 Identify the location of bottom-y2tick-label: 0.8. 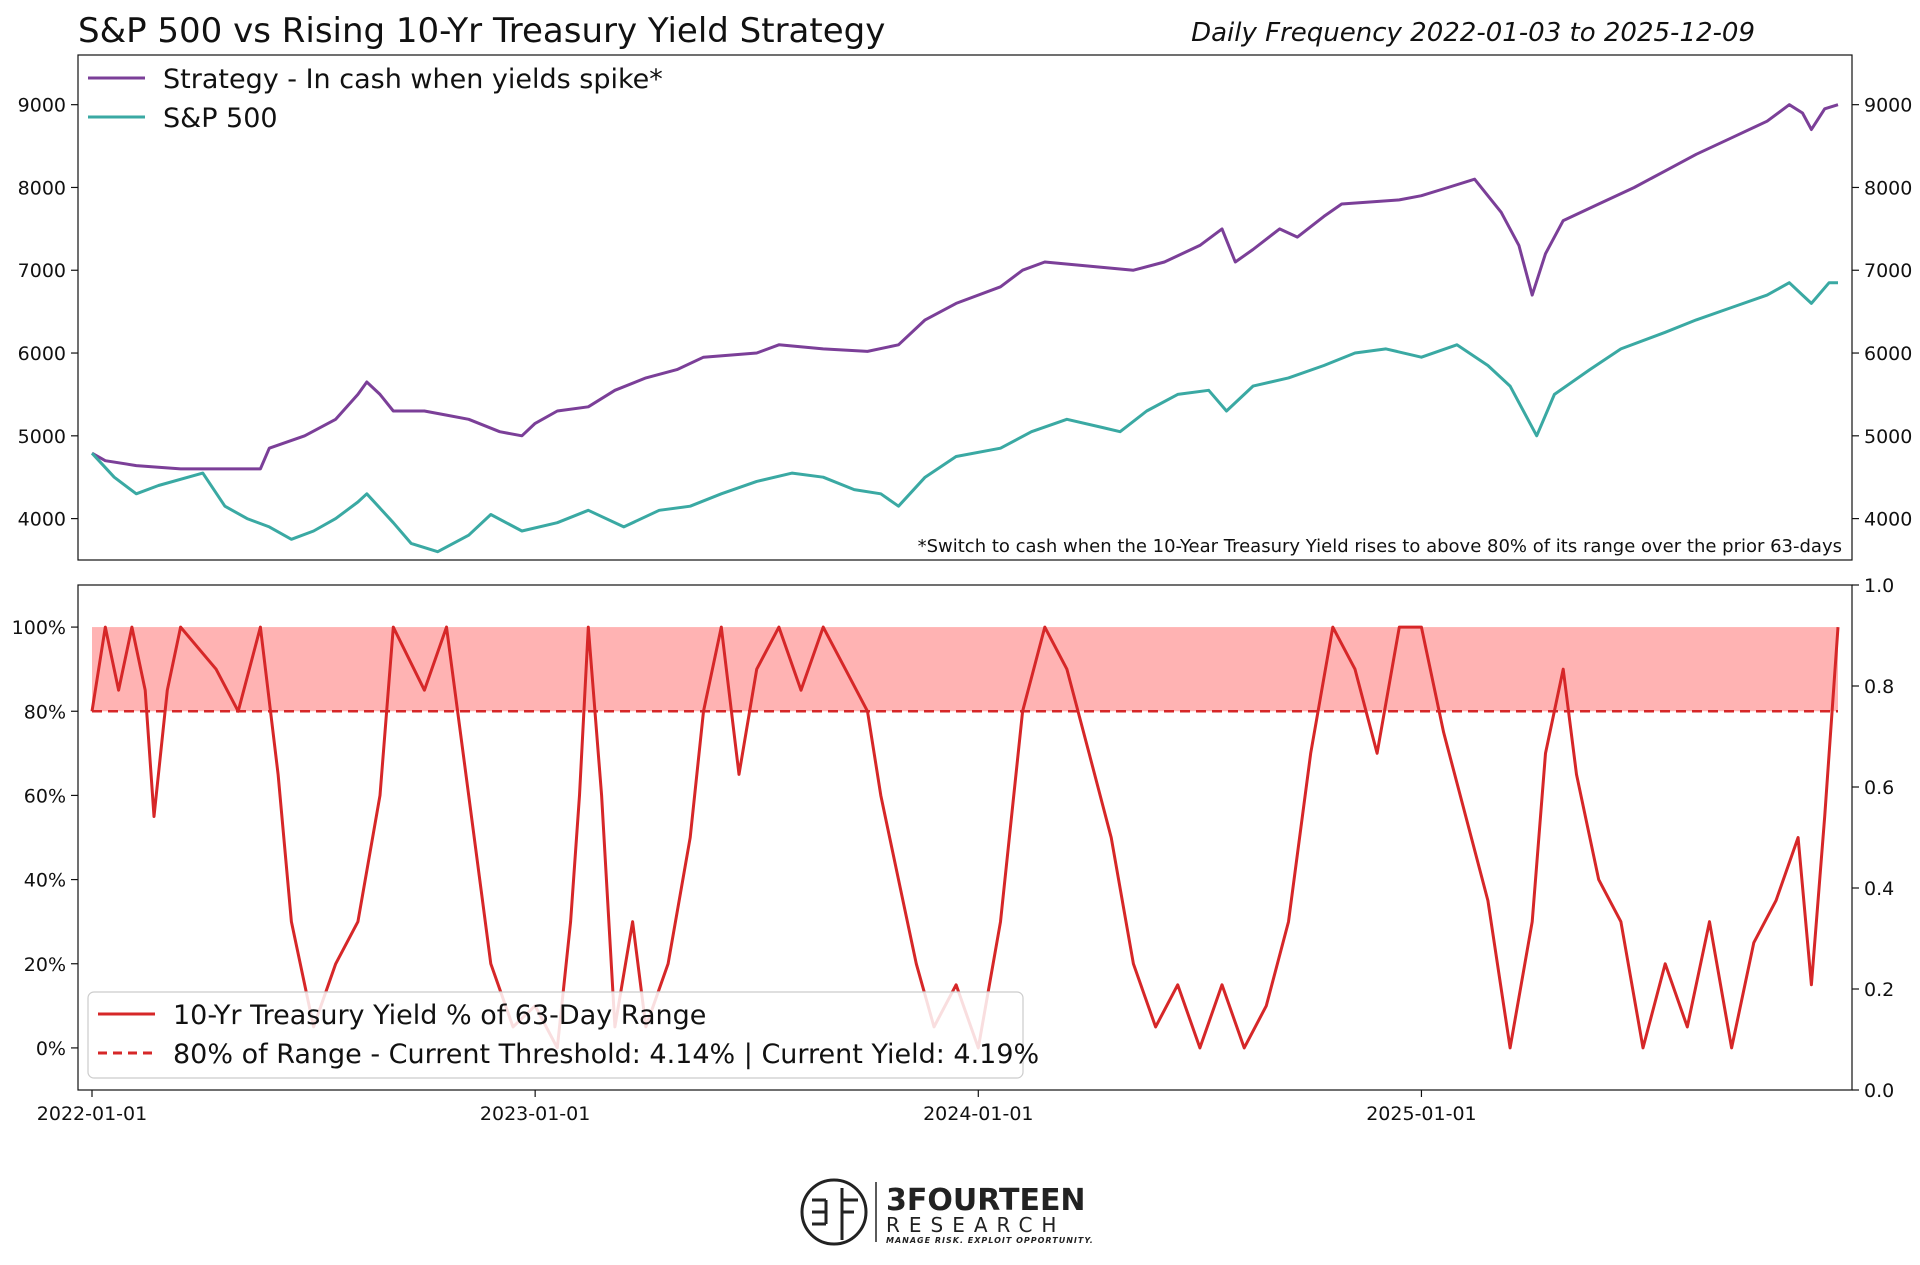
(1879, 687).